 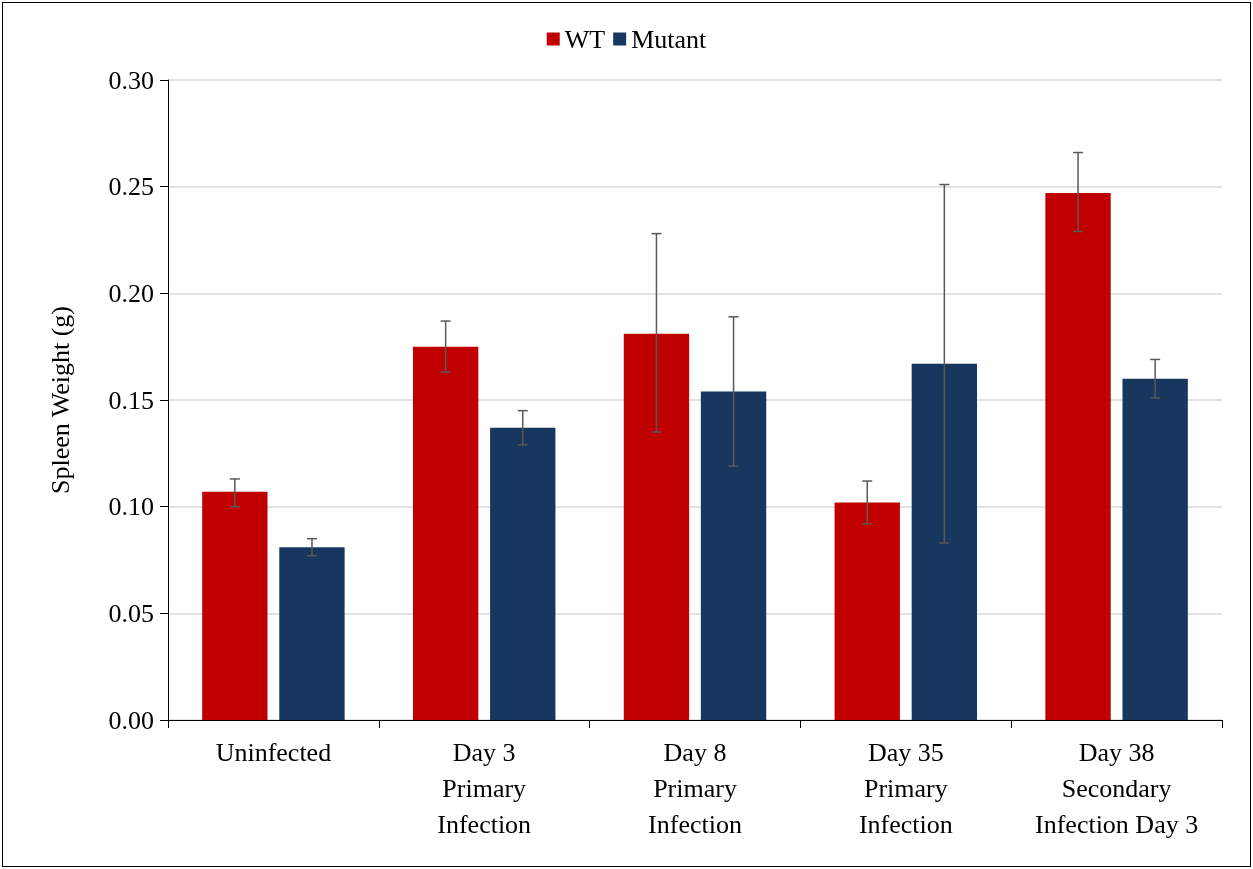 I want to click on y-tick-label: 0.10, so click(x=131, y=507).